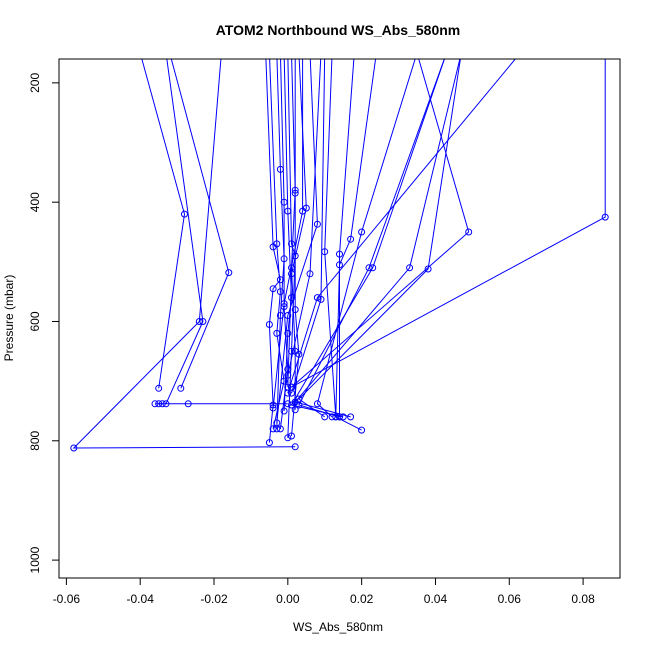 Image resolution: width=650 pixels, height=650 pixels. Describe the element at coordinates (67, 599) in the screenshot. I see `x-tick-label: -0.06` at that location.